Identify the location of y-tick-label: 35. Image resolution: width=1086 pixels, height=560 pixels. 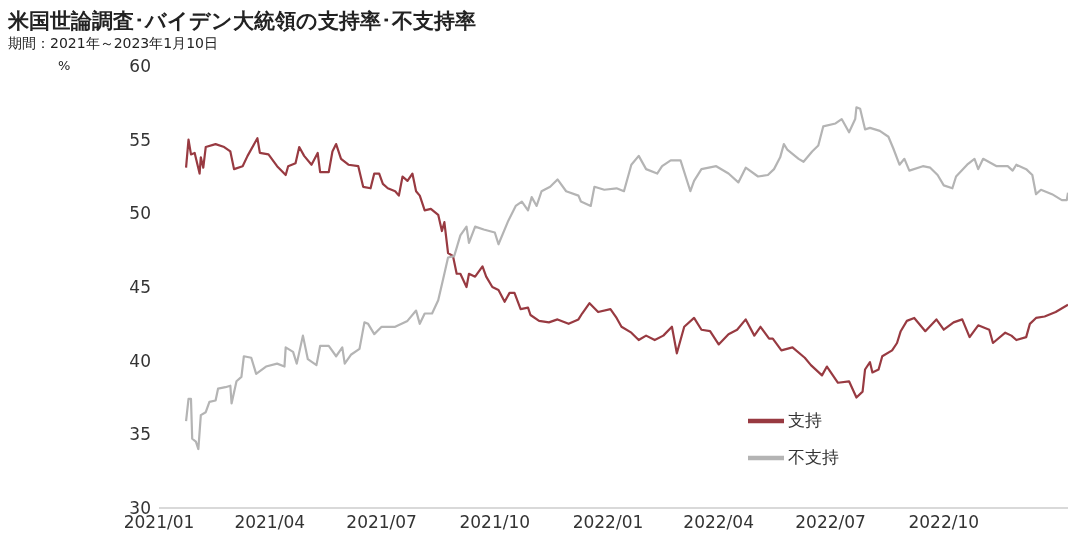
(140, 434).